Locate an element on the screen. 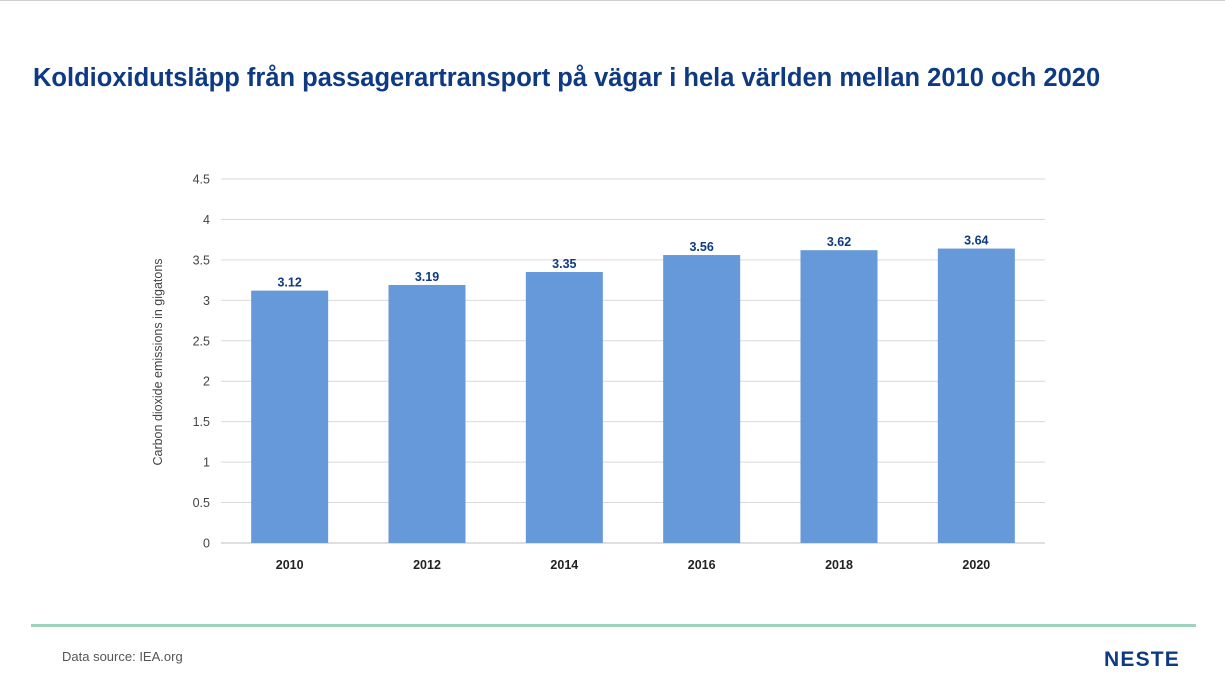 Image resolution: width=1225 pixels, height=690 pixels. y-tick-label: 3 is located at coordinates (206, 301).